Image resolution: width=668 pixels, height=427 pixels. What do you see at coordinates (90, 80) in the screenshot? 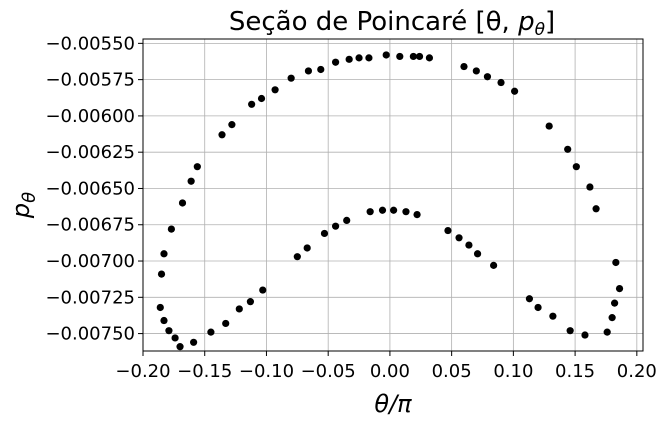
I see `y-tick-label: −0.00575` at bounding box center [90, 80].